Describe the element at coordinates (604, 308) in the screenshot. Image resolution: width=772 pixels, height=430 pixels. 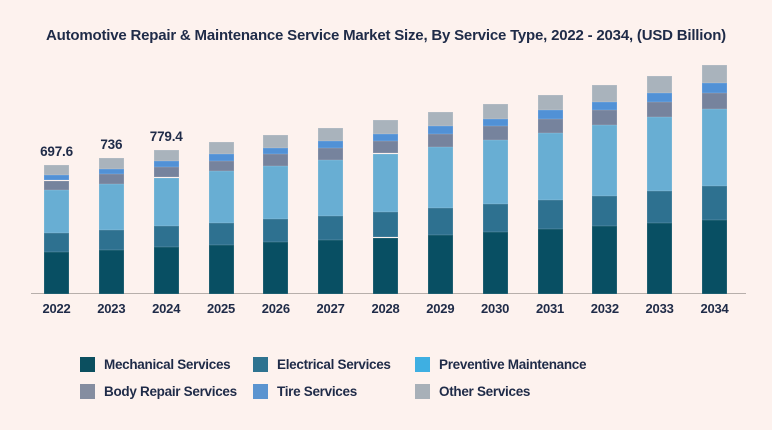
I see `x-tick-label: 2032` at that location.